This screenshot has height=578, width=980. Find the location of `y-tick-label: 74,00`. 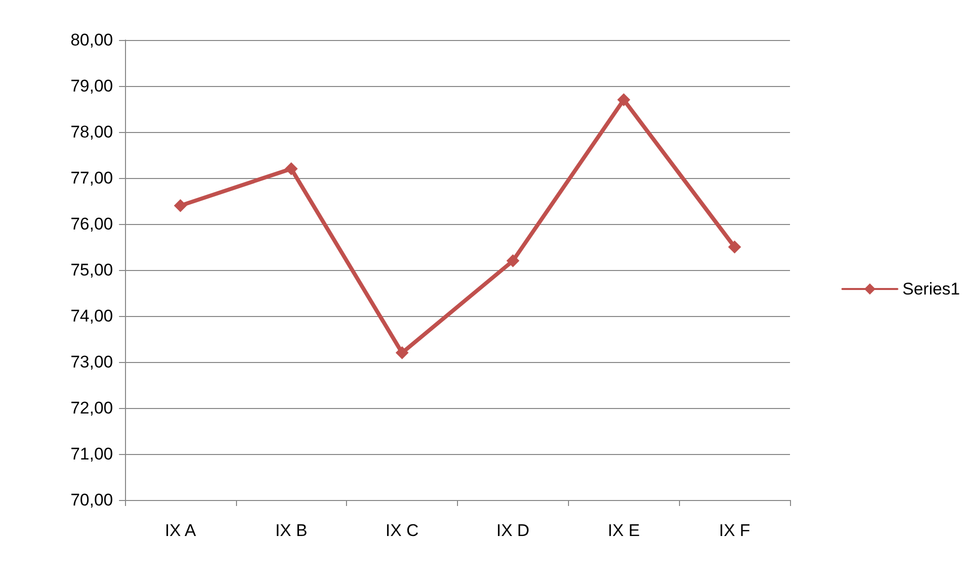

y-tick-label: 74,00 is located at coordinates (91, 316).